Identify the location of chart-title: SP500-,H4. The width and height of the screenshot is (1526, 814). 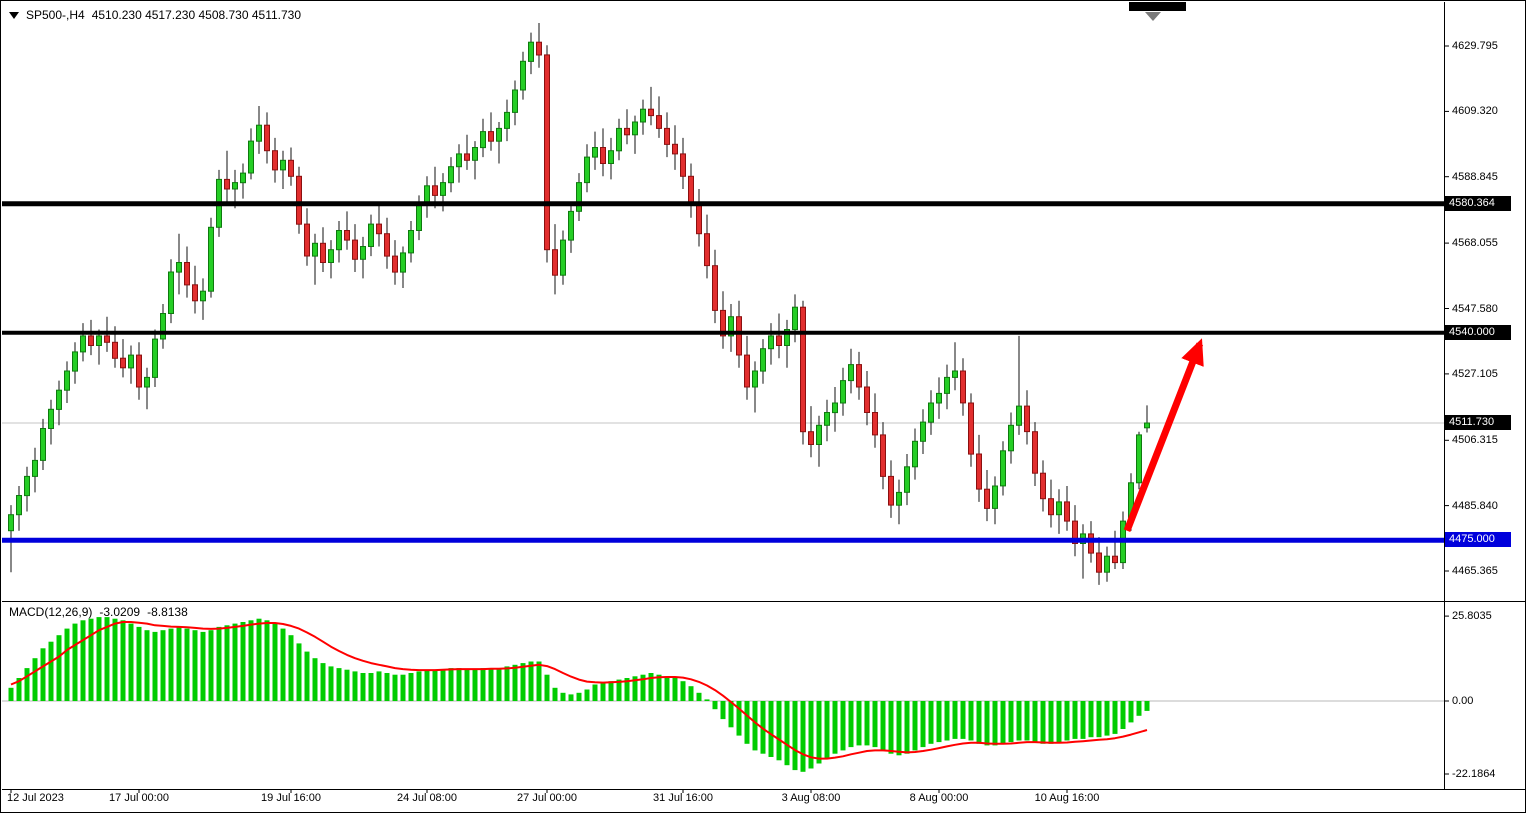
(55, 15).